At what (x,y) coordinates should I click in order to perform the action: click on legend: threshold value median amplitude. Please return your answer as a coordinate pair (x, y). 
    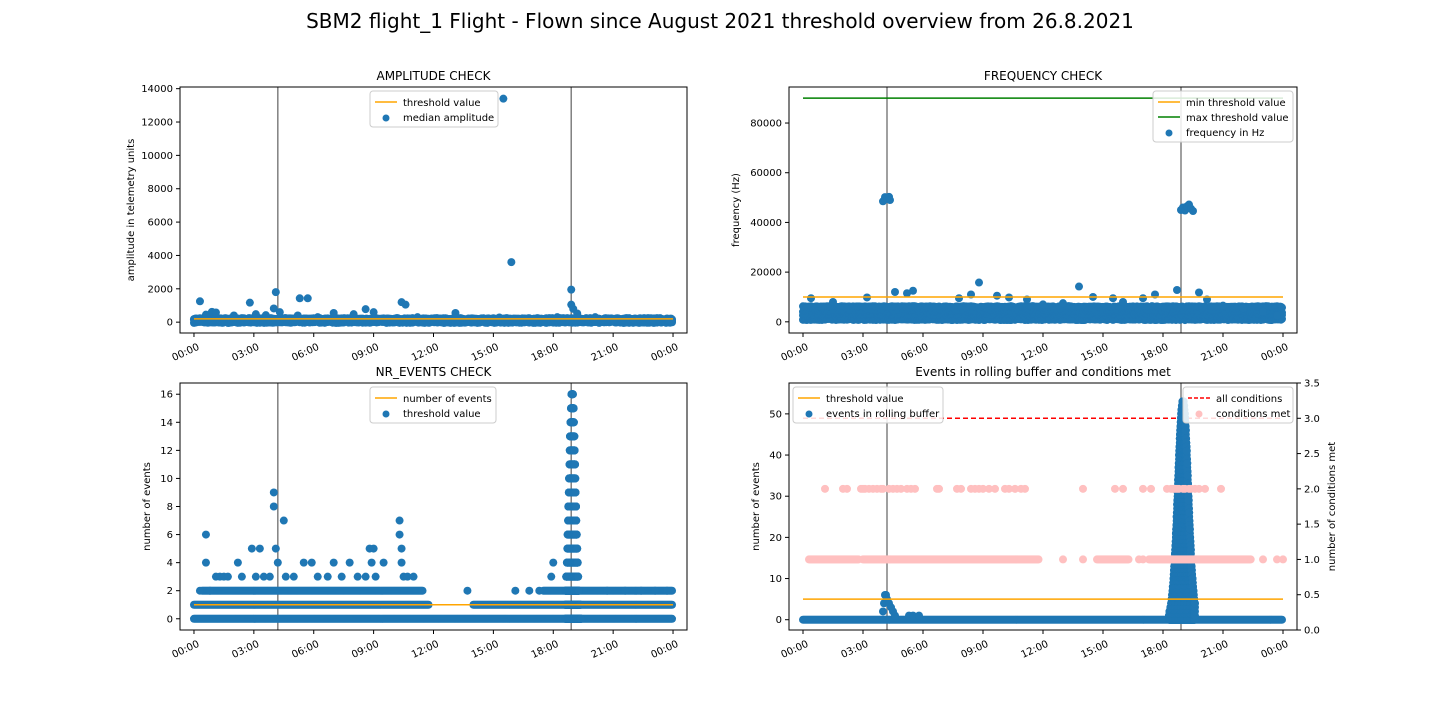
    Looking at the image, I should click on (434, 109).